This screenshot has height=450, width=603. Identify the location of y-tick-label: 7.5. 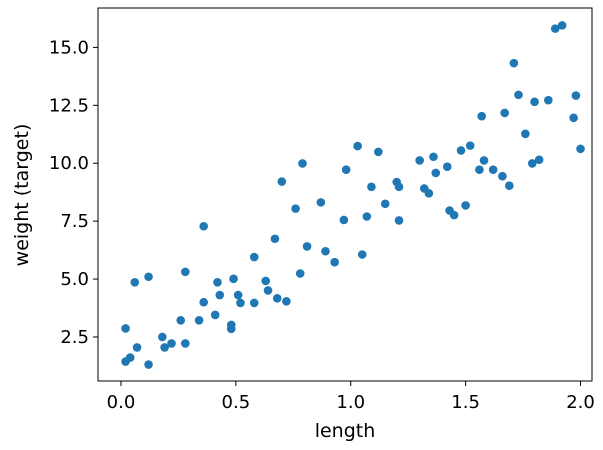
(74, 221).